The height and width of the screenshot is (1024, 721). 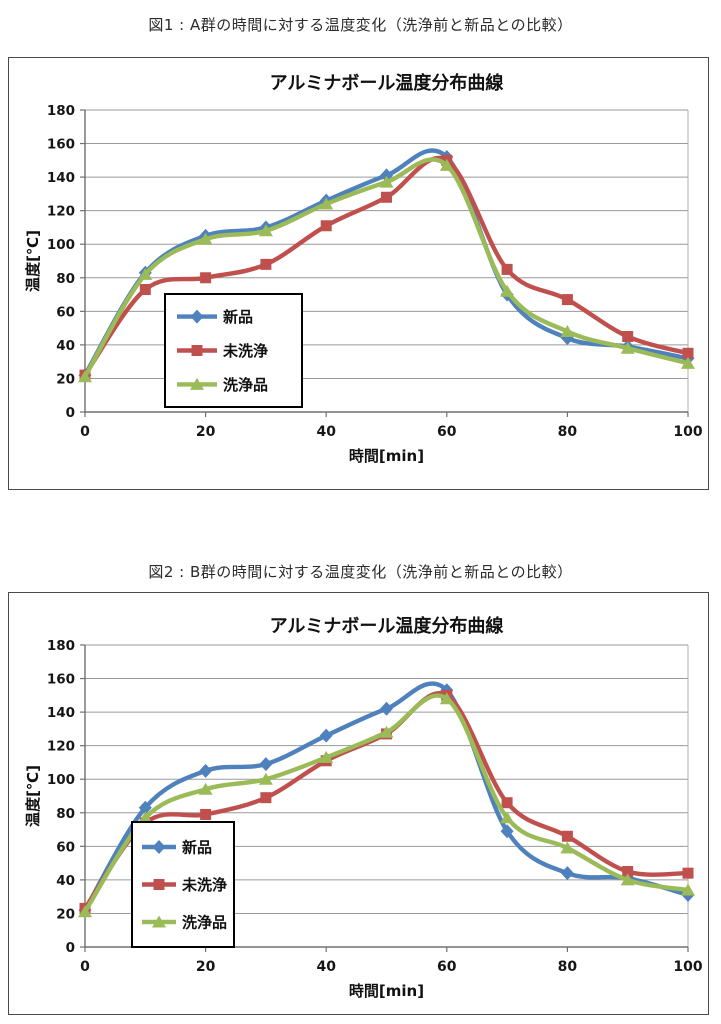 I want to click on figure2-caption: 図2 : B群の時間に対する温度変化（洗浄前と新品との比較）, so click(x=360, y=572).